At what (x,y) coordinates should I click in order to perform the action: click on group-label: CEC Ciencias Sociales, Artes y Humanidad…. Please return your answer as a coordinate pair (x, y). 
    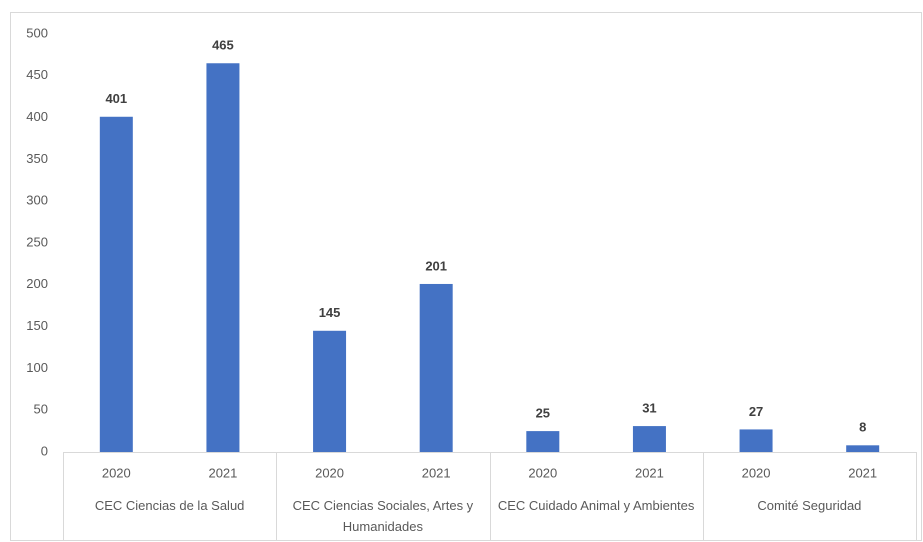
    Looking at the image, I should click on (383, 516).